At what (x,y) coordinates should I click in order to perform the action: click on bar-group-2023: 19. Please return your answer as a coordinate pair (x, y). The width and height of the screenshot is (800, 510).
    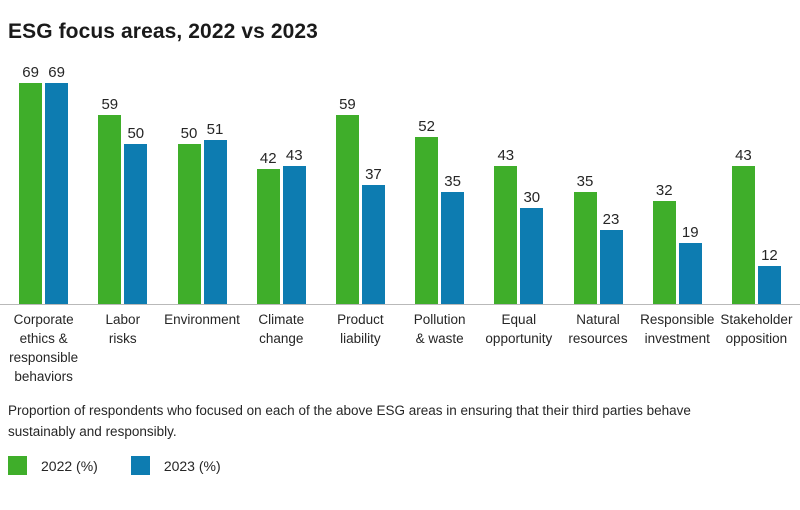
    Looking at the image, I should click on (690, 264).